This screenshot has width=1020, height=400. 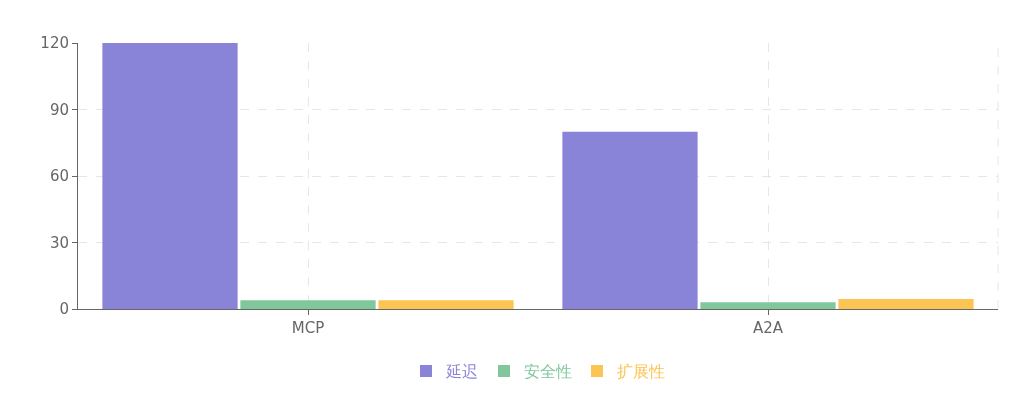 I want to click on y-tick-label: 90, so click(x=59, y=109).